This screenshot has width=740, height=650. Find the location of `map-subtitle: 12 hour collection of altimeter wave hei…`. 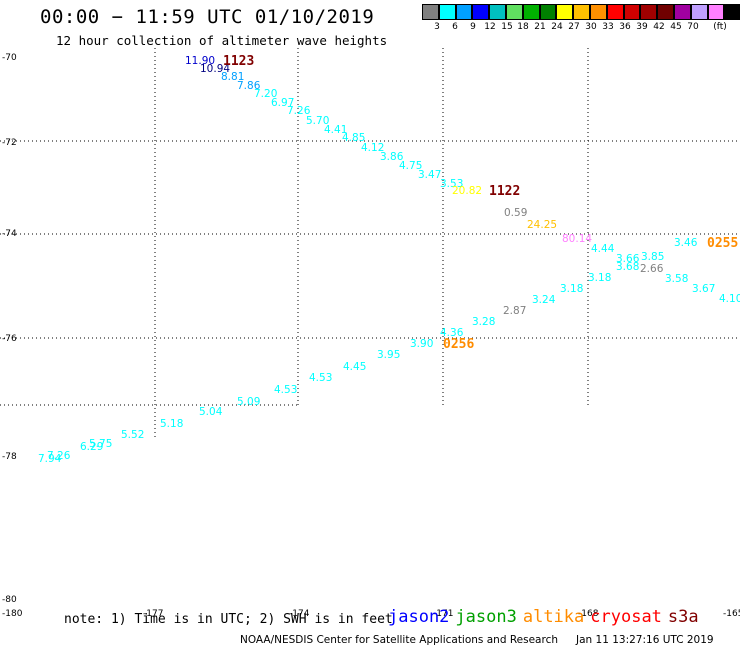

map-subtitle: 12 hour collection of altimeter wave hei… is located at coordinates (222, 40).